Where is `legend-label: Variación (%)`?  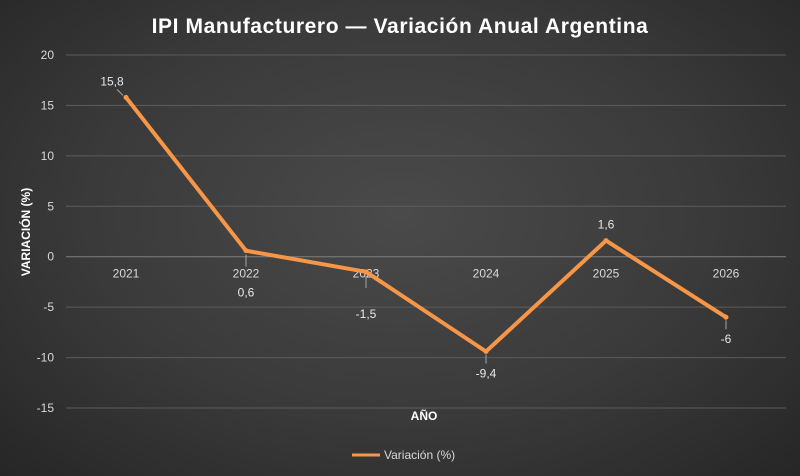
legend-label: Variación (%) is located at coordinates (419, 455).